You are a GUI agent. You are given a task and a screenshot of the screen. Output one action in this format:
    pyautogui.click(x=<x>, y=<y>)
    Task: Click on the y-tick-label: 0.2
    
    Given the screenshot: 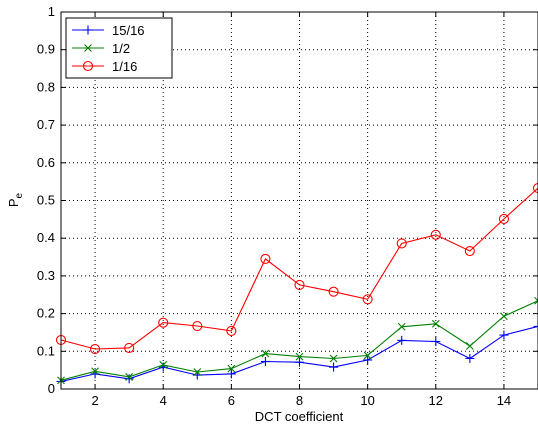 What is the action you would take?
    pyautogui.click(x=46, y=313)
    